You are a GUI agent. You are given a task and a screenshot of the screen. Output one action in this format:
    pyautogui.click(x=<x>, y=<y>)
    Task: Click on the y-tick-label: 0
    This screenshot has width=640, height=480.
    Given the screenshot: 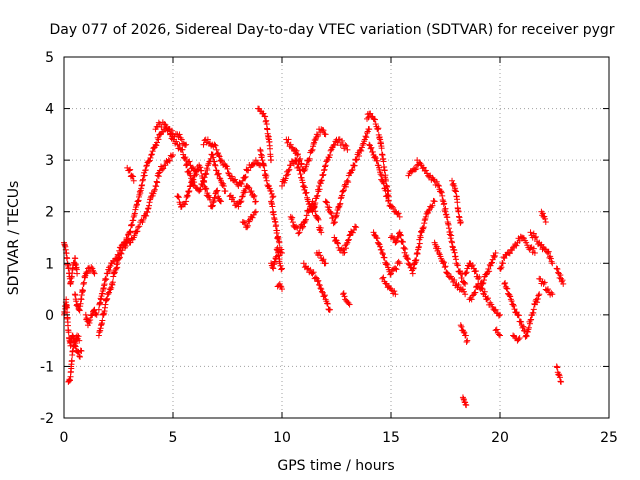 What is the action you would take?
    pyautogui.click(x=49, y=316)
    